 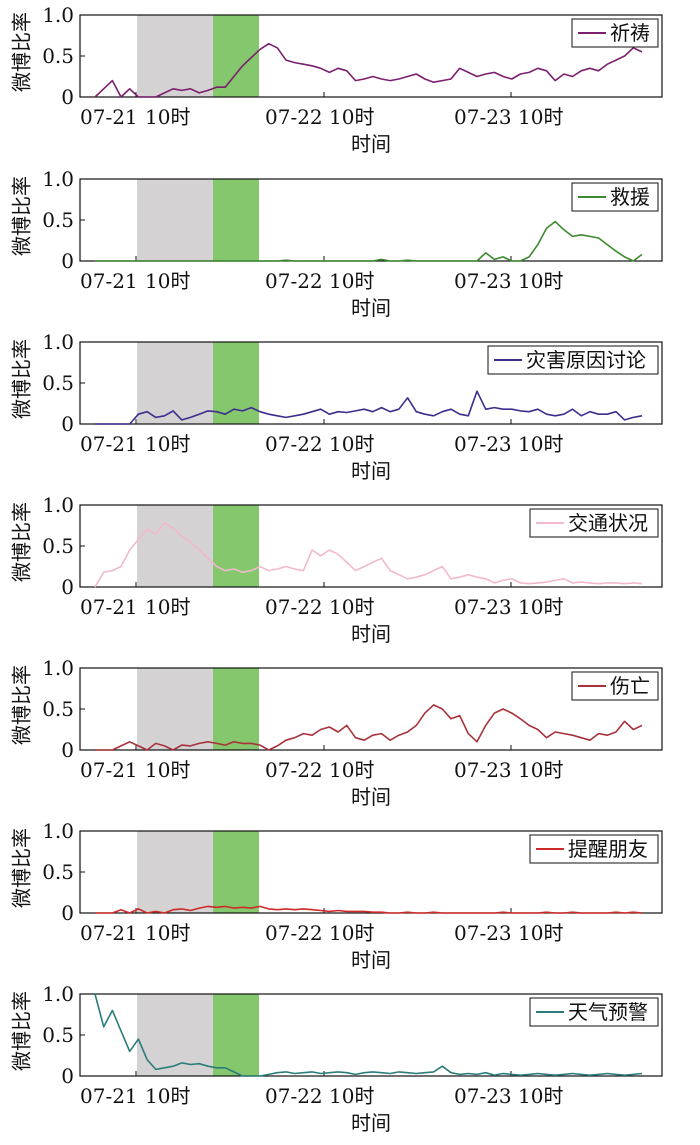 What do you see at coordinates (630, 197) in the screenshot?
I see `legend-label: 救援` at bounding box center [630, 197].